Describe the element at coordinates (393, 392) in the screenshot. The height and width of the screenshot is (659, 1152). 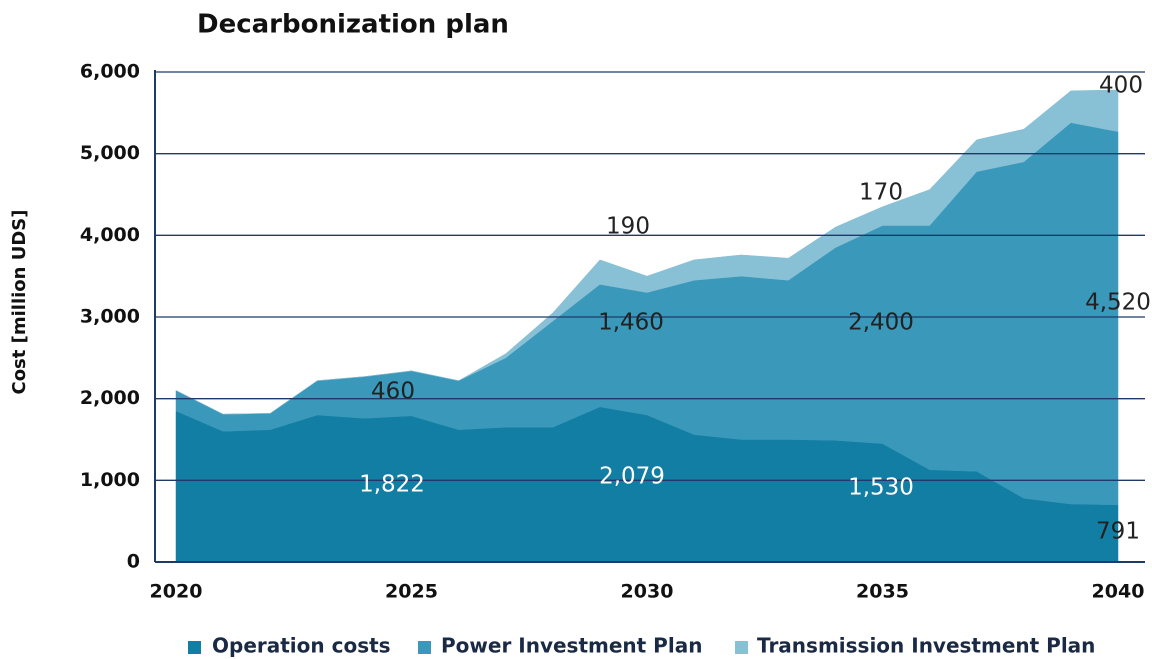
I see `annotation: 460` at that location.